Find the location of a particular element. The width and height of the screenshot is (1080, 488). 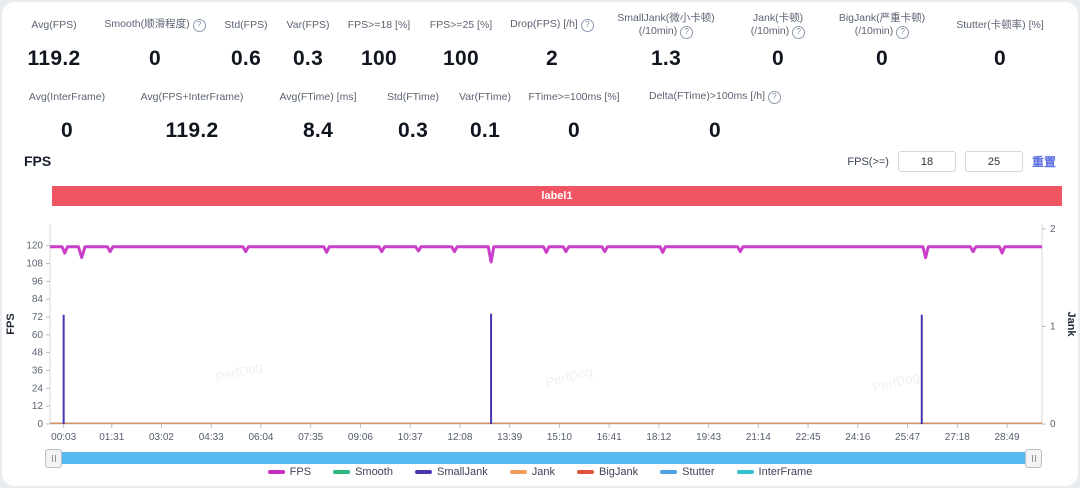

stat-cell: BigJank(严重卡顿) (/10min)? 0 is located at coordinates (882, 39).